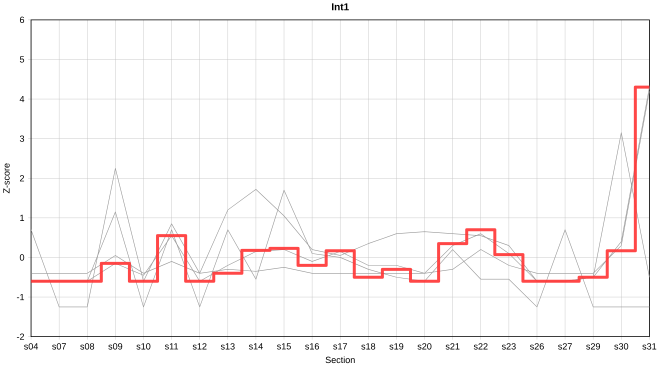 The height and width of the screenshot is (366, 660). What do you see at coordinates (171, 346) in the screenshot?
I see `x-tick-label: s11` at bounding box center [171, 346].